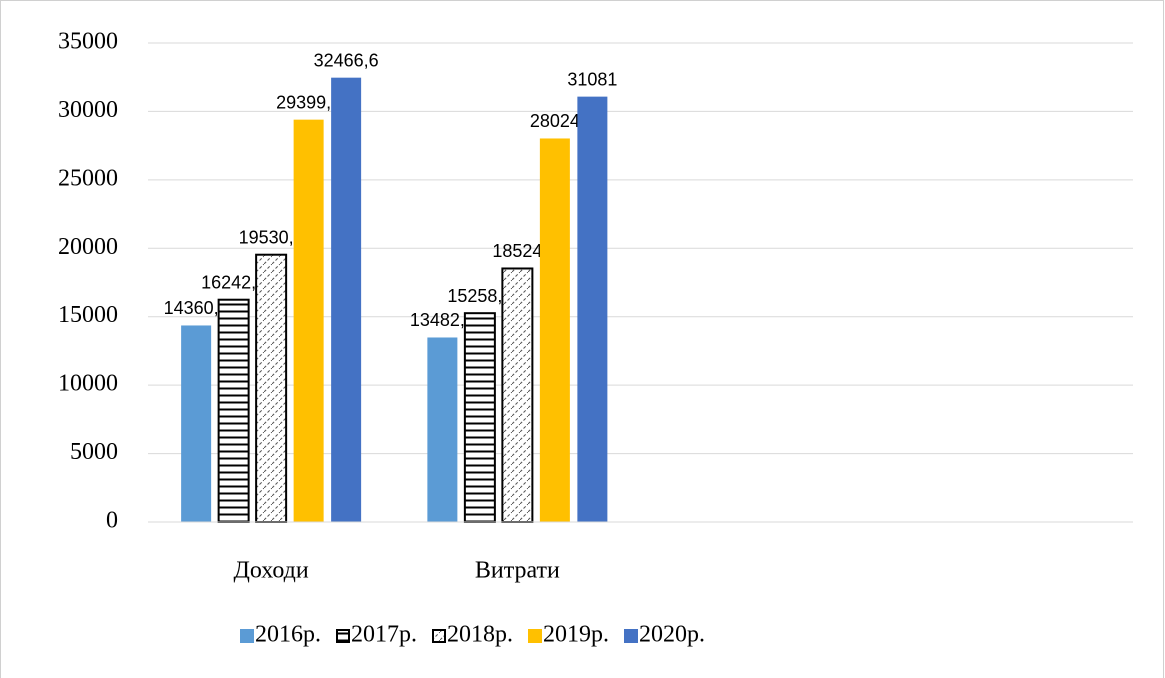 This screenshot has width=1165, height=678. What do you see at coordinates (196, 308) in the screenshot?
I see `data-label: 14360,8` at bounding box center [196, 308].